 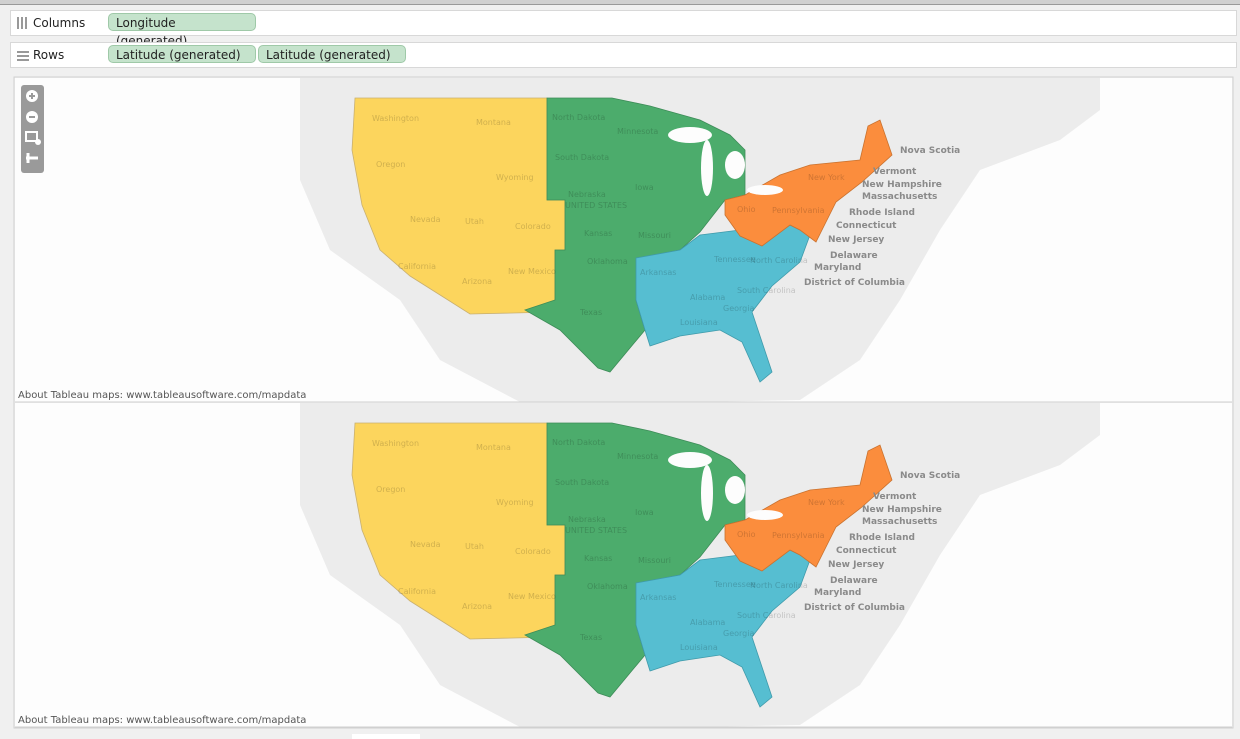 What do you see at coordinates (23, 55) in the screenshot?
I see `rows-icon` at bounding box center [23, 55].